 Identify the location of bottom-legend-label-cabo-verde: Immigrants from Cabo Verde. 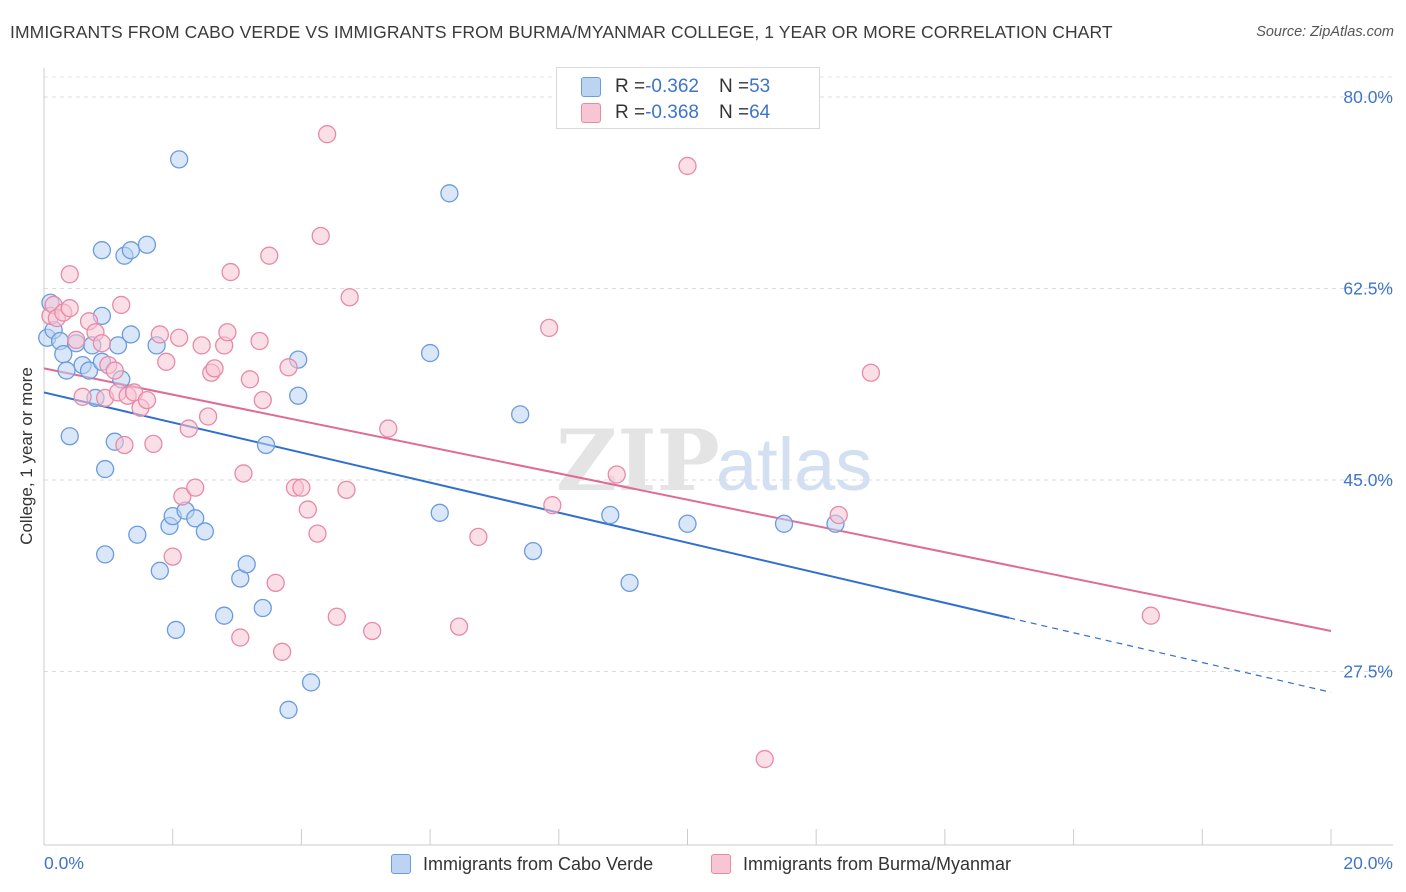
(538, 863).